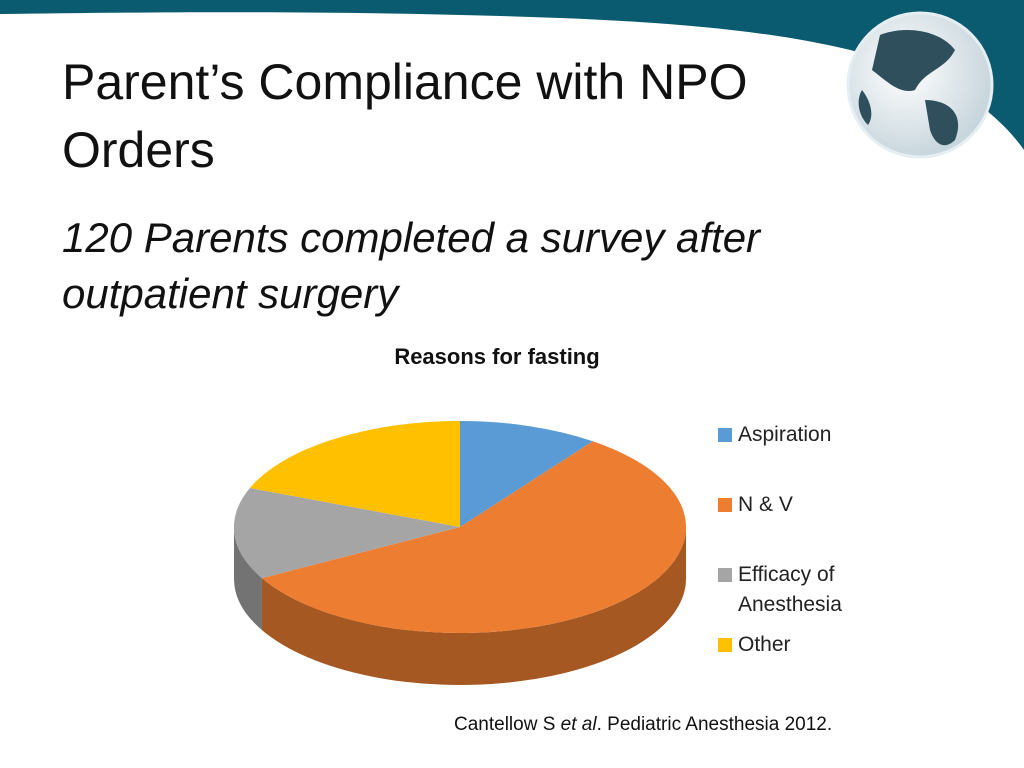 This screenshot has width=1024, height=768. What do you see at coordinates (764, 644) in the screenshot?
I see `legend-label: Other` at bounding box center [764, 644].